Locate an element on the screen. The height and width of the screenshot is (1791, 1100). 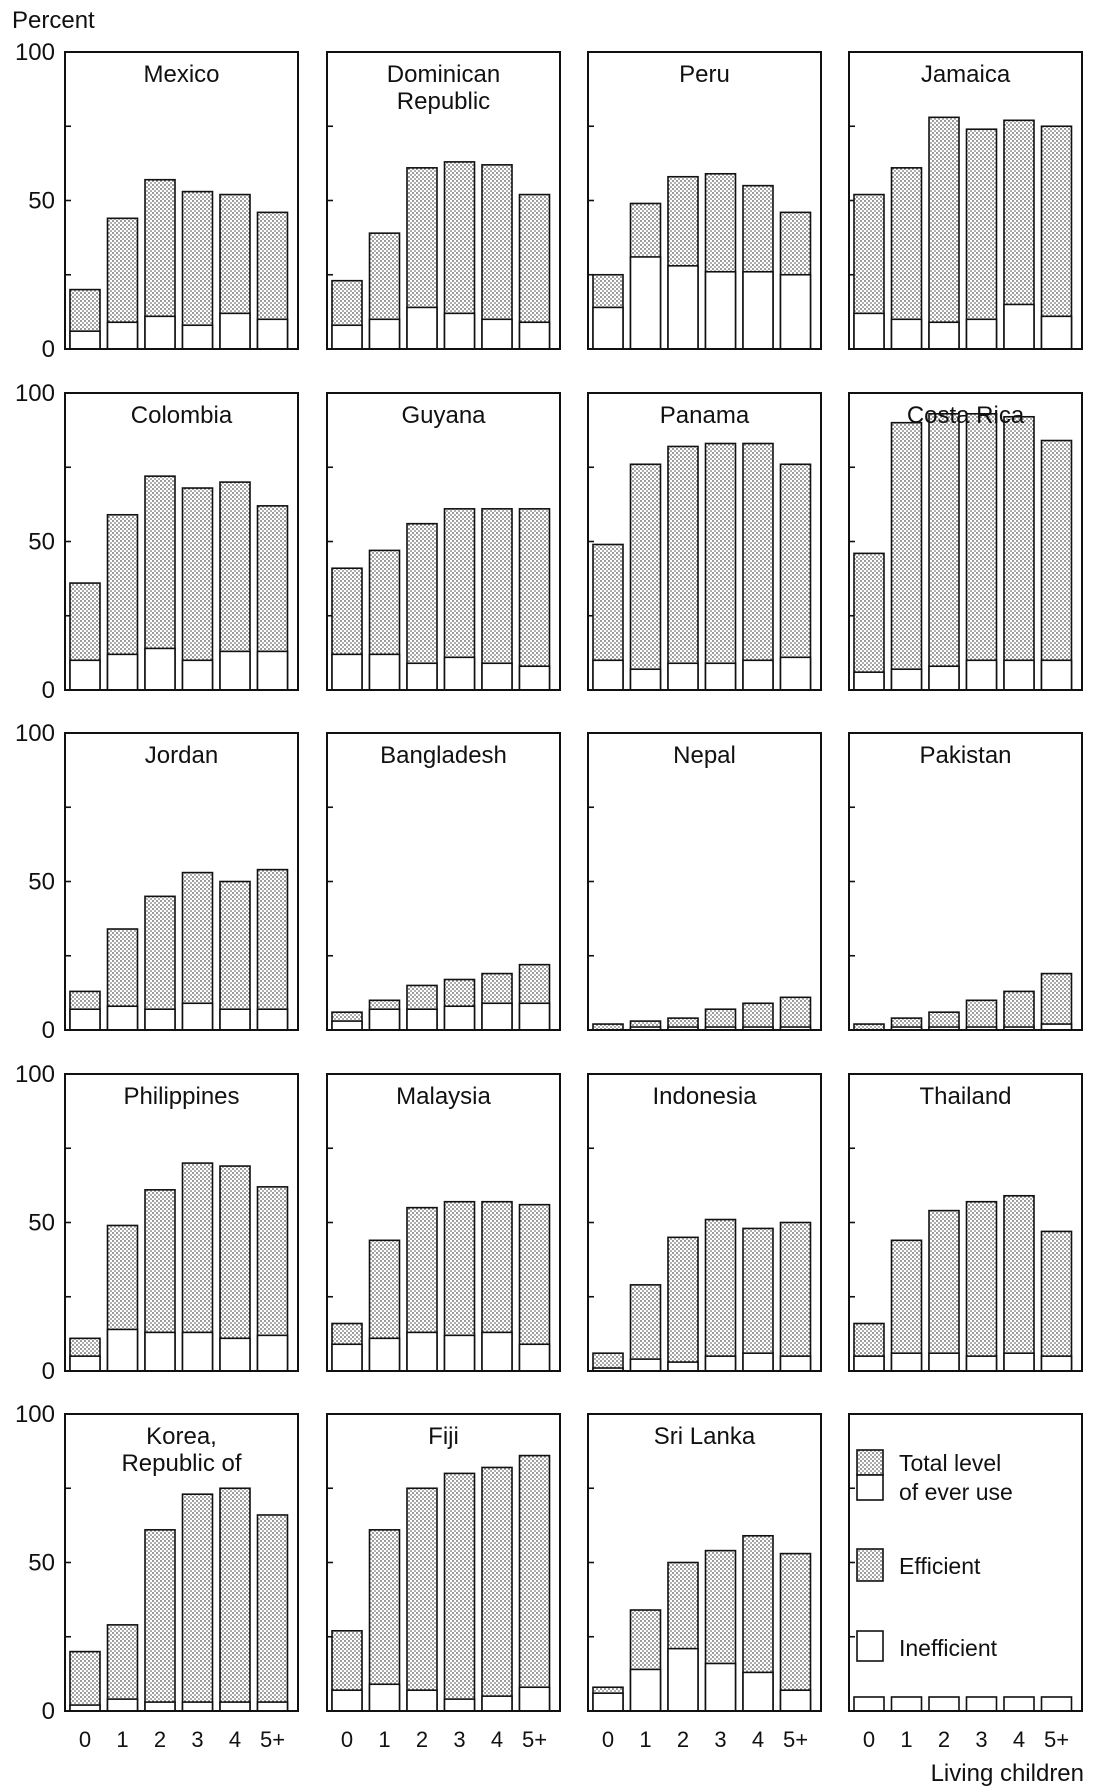
panel: Sri Lanka is located at coordinates (704, 1562).